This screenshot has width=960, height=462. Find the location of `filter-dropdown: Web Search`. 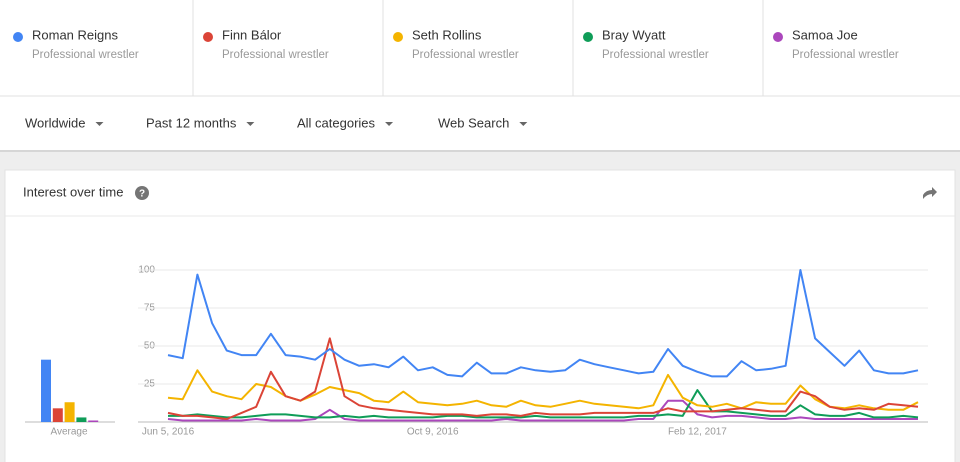

filter-dropdown: Web Search is located at coordinates (473, 122).